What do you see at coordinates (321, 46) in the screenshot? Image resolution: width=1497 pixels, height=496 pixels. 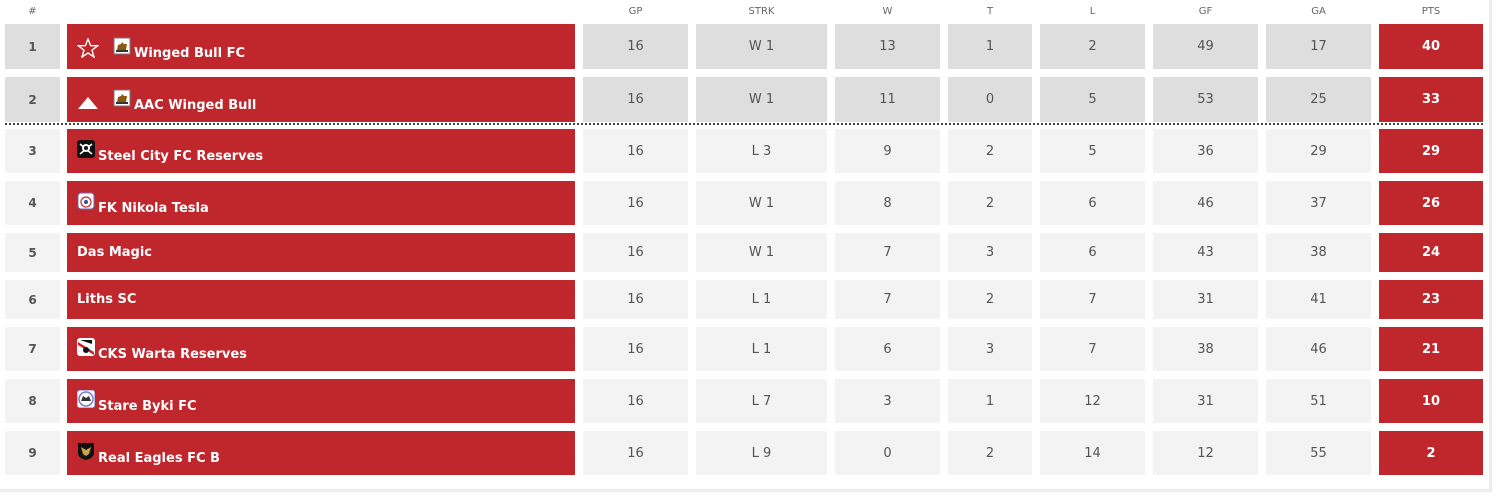 I see `team-cell: Winged Bull FC` at bounding box center [321, 46].